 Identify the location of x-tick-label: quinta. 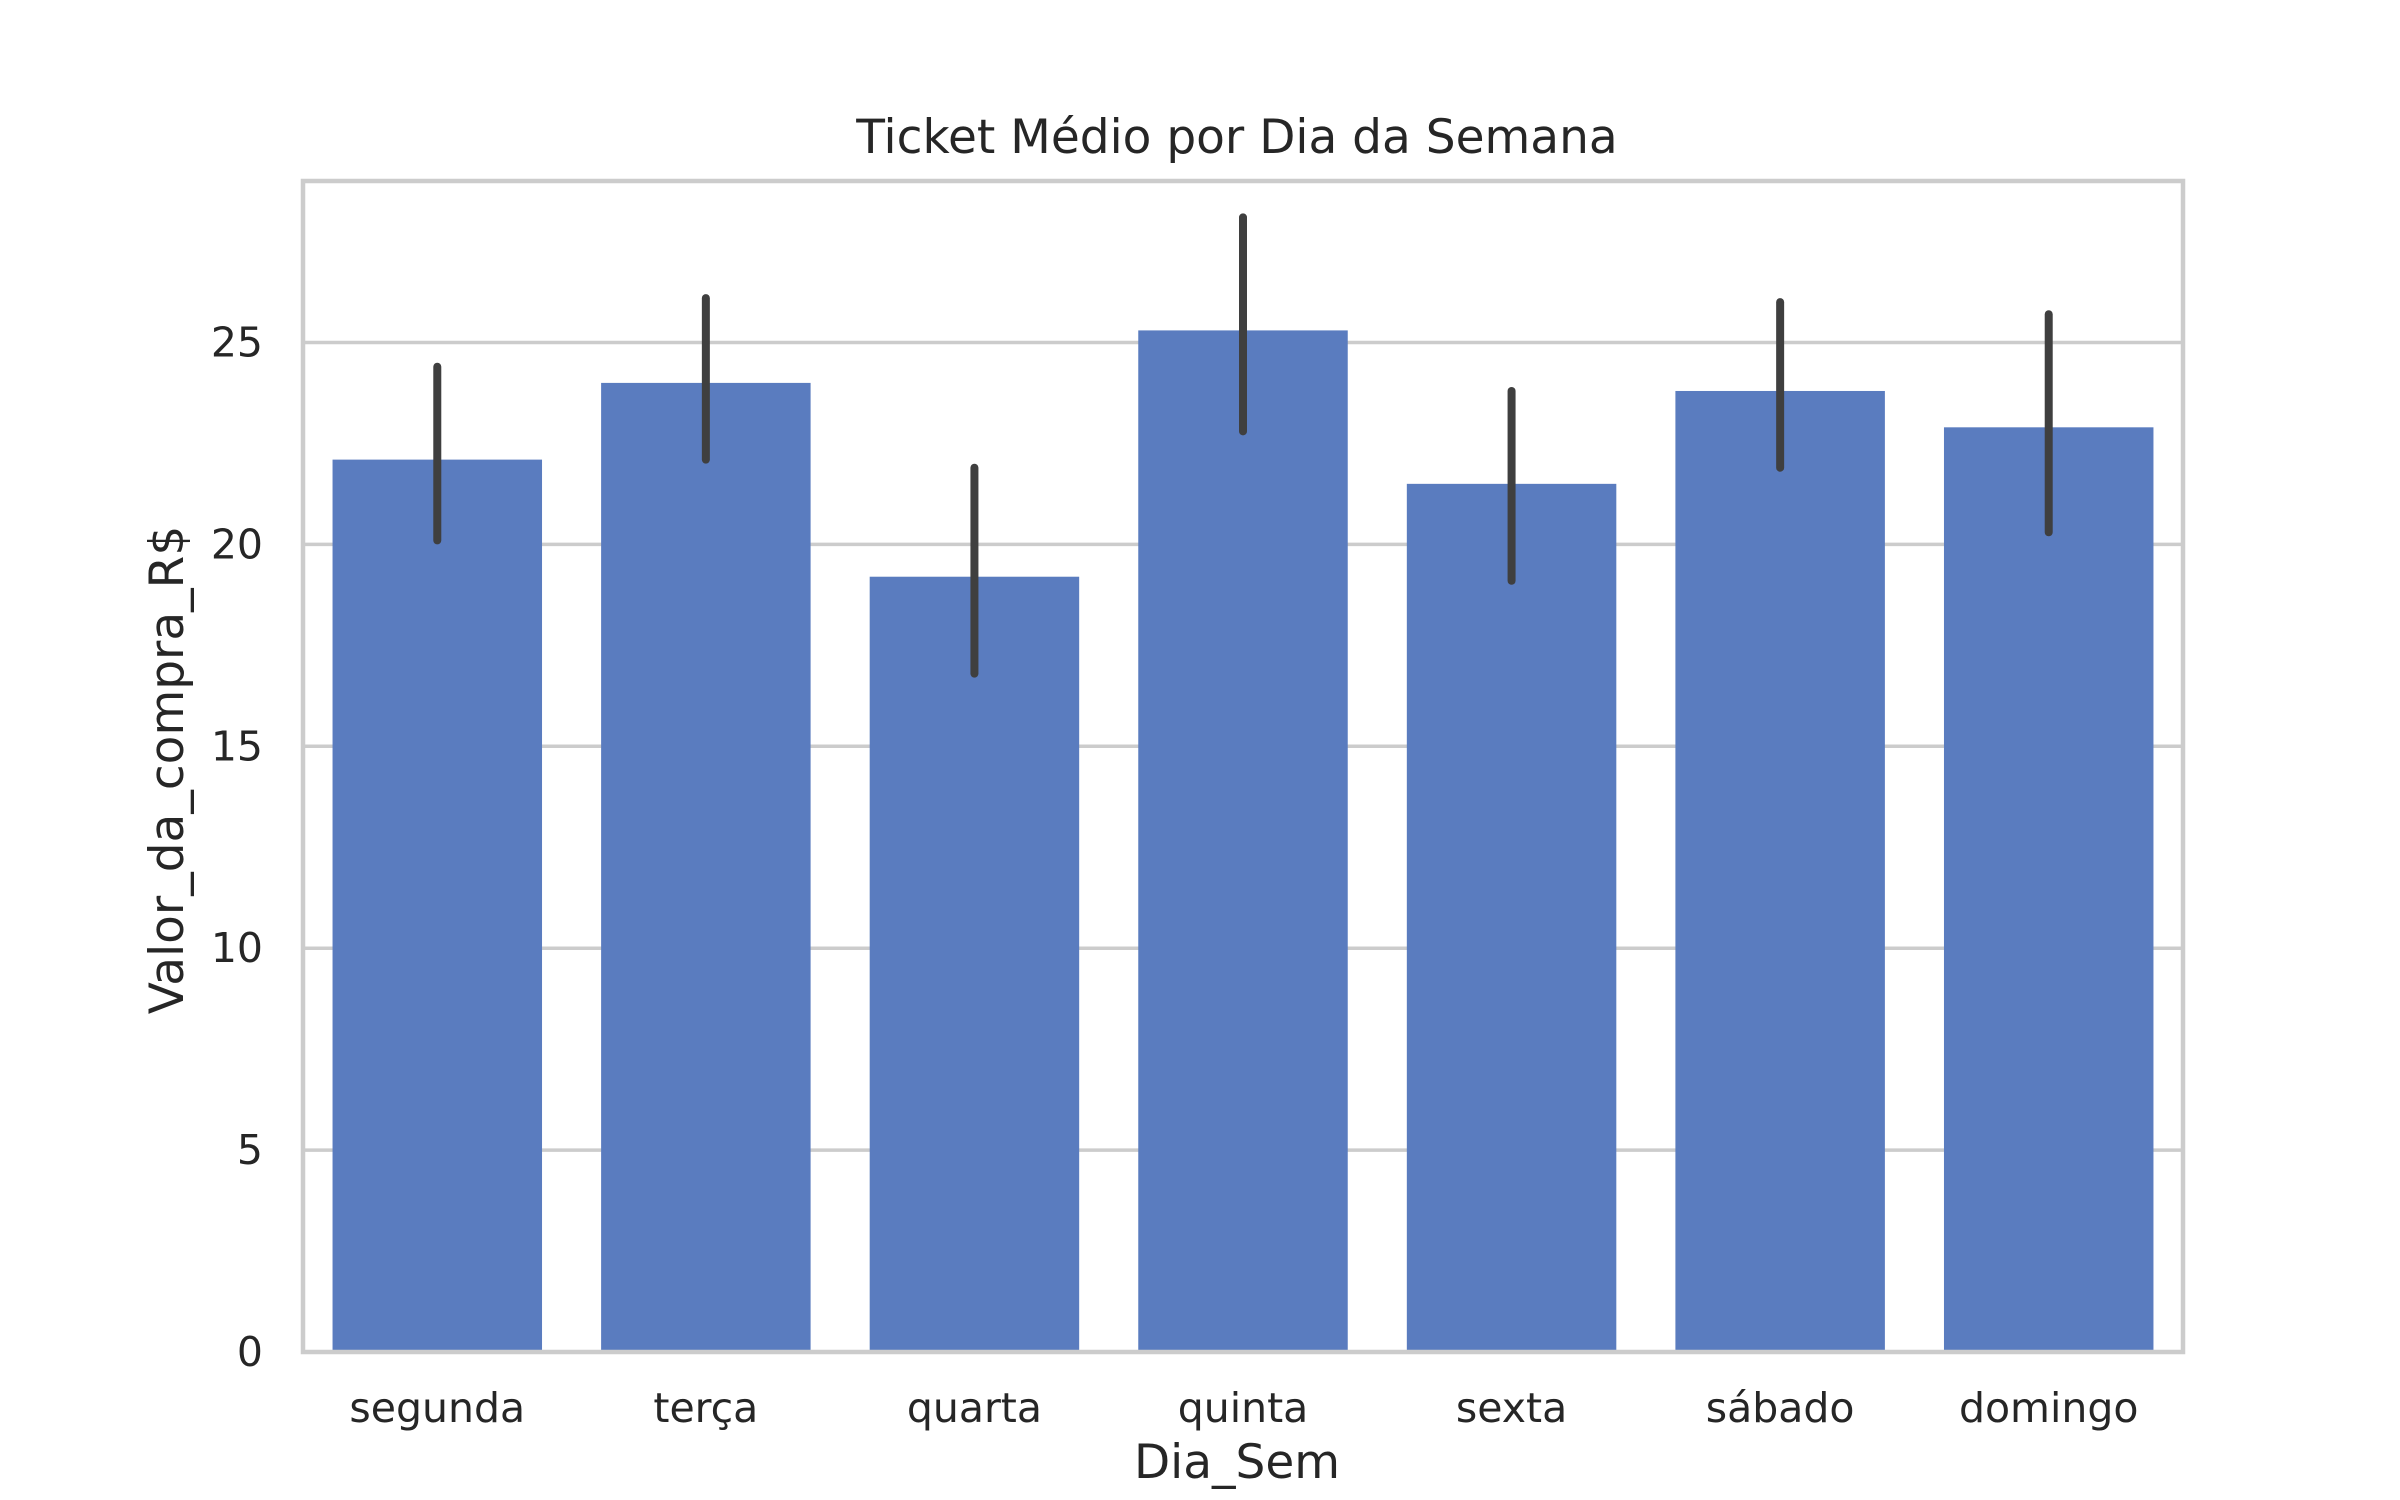
(1243, 1408).